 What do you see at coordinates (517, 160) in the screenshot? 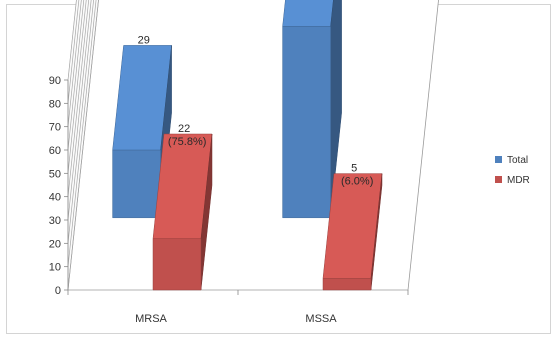
I see `legend-label-total: Total` at bounding box center [517, 160].